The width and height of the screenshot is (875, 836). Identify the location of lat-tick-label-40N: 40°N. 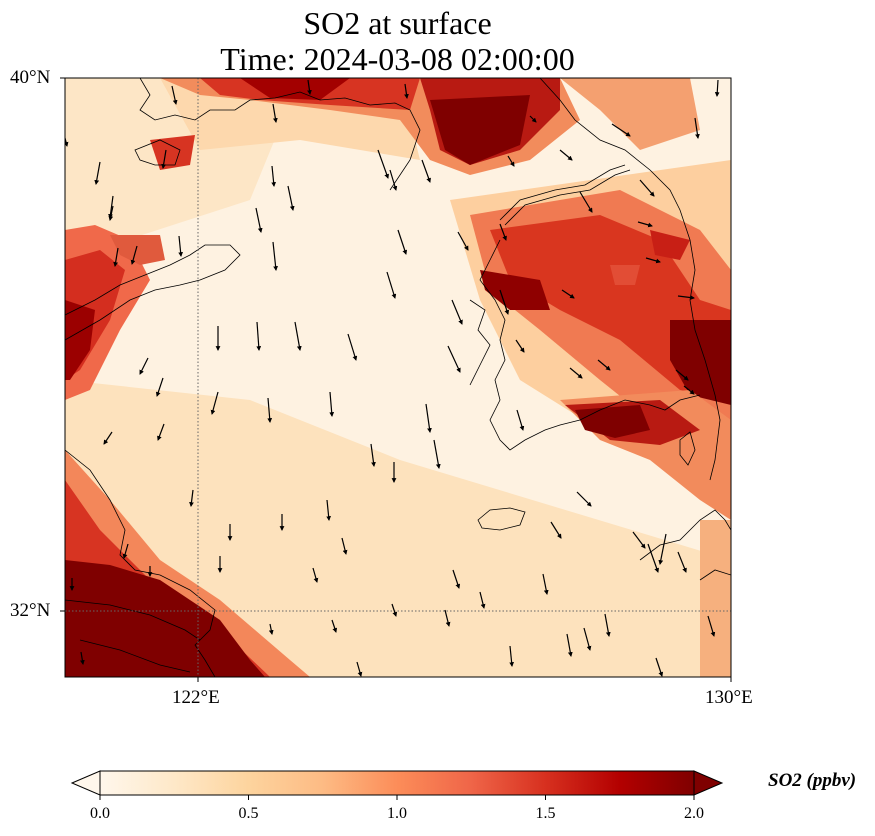
(30, 77).